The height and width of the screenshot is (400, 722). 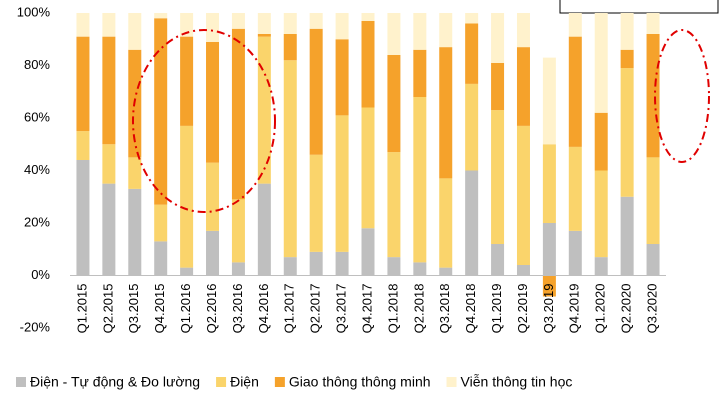 What do you see at coordinates (651, 309) in the screenshot?
I see `x-tick-label: Q3.2020` at bounding box center [651, 309].